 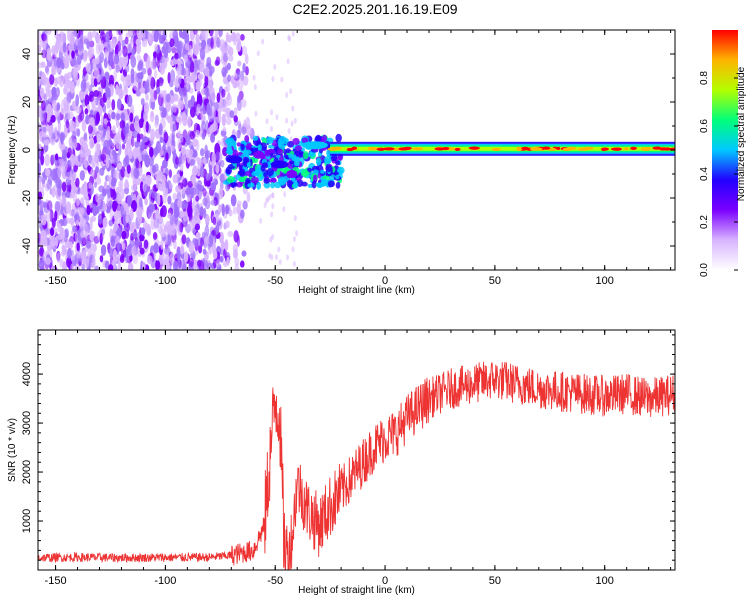 I want to click on y-tick-label: 2000, so click(x=27, y=472).